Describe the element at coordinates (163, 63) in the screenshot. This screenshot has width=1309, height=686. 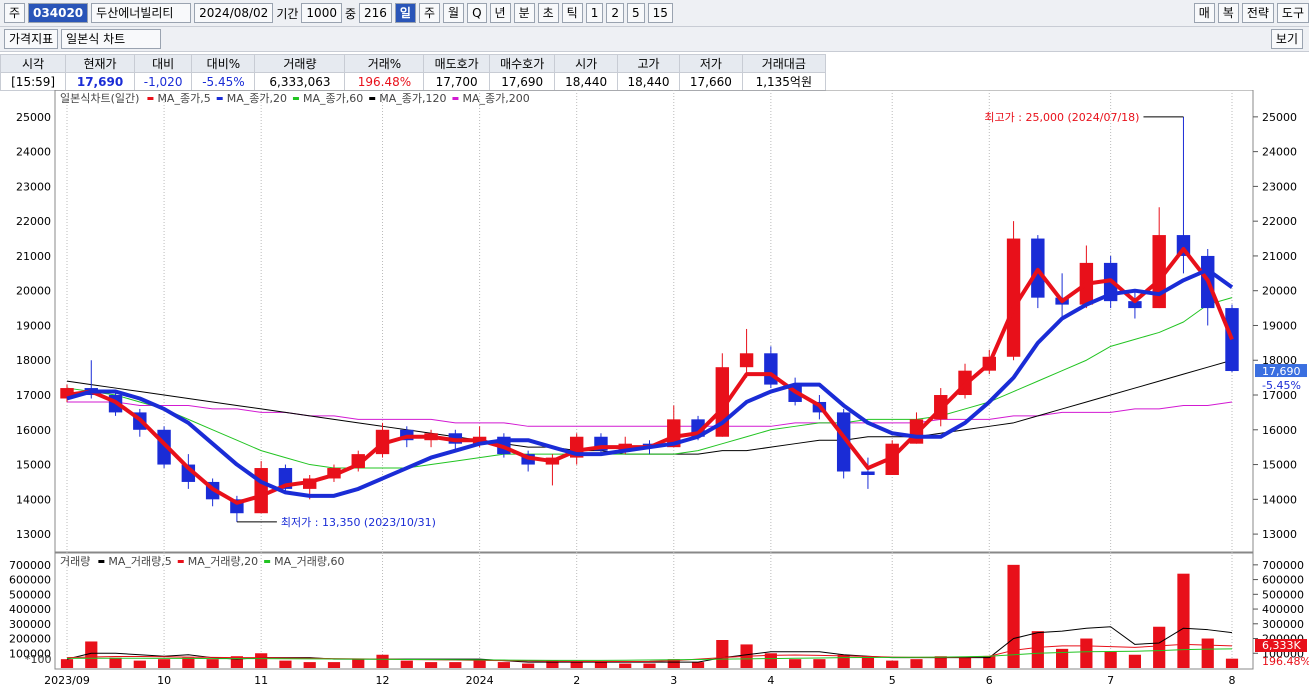
I see `quote-cell: 대비` at that location.